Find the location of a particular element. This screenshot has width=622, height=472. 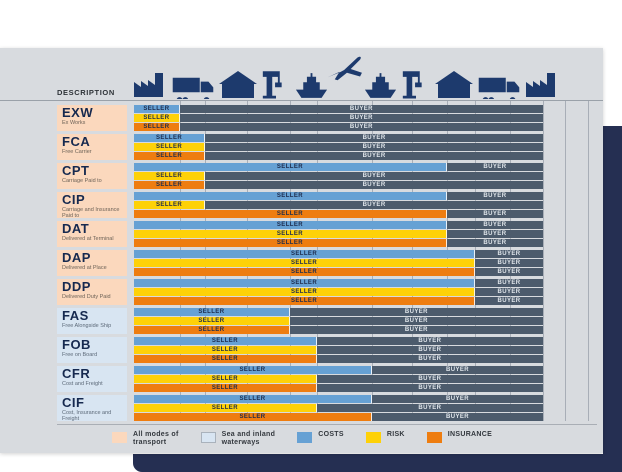

incoterm-code: CIF is located at coordinates (73, 402).